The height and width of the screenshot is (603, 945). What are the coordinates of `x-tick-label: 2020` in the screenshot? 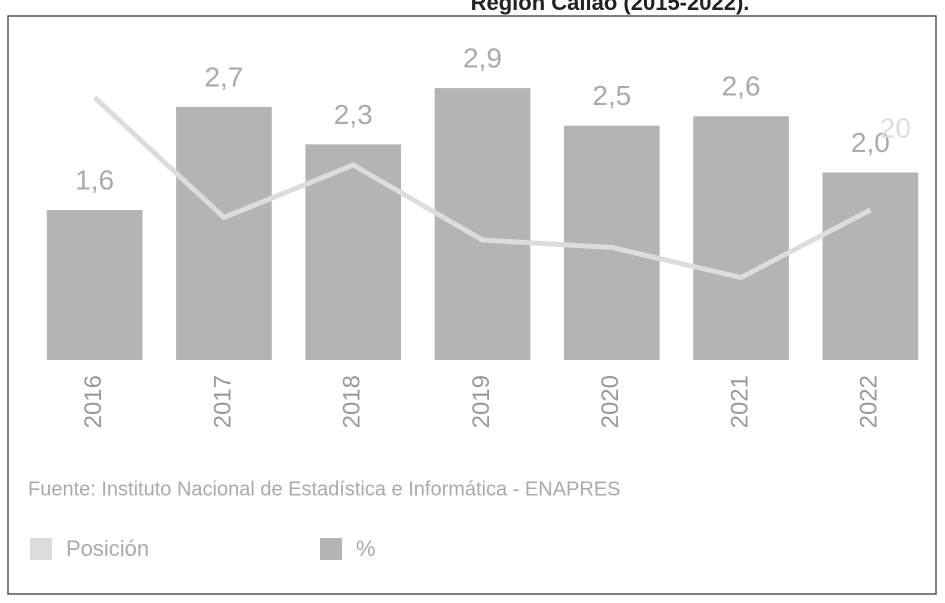 It's located at (610, 401).